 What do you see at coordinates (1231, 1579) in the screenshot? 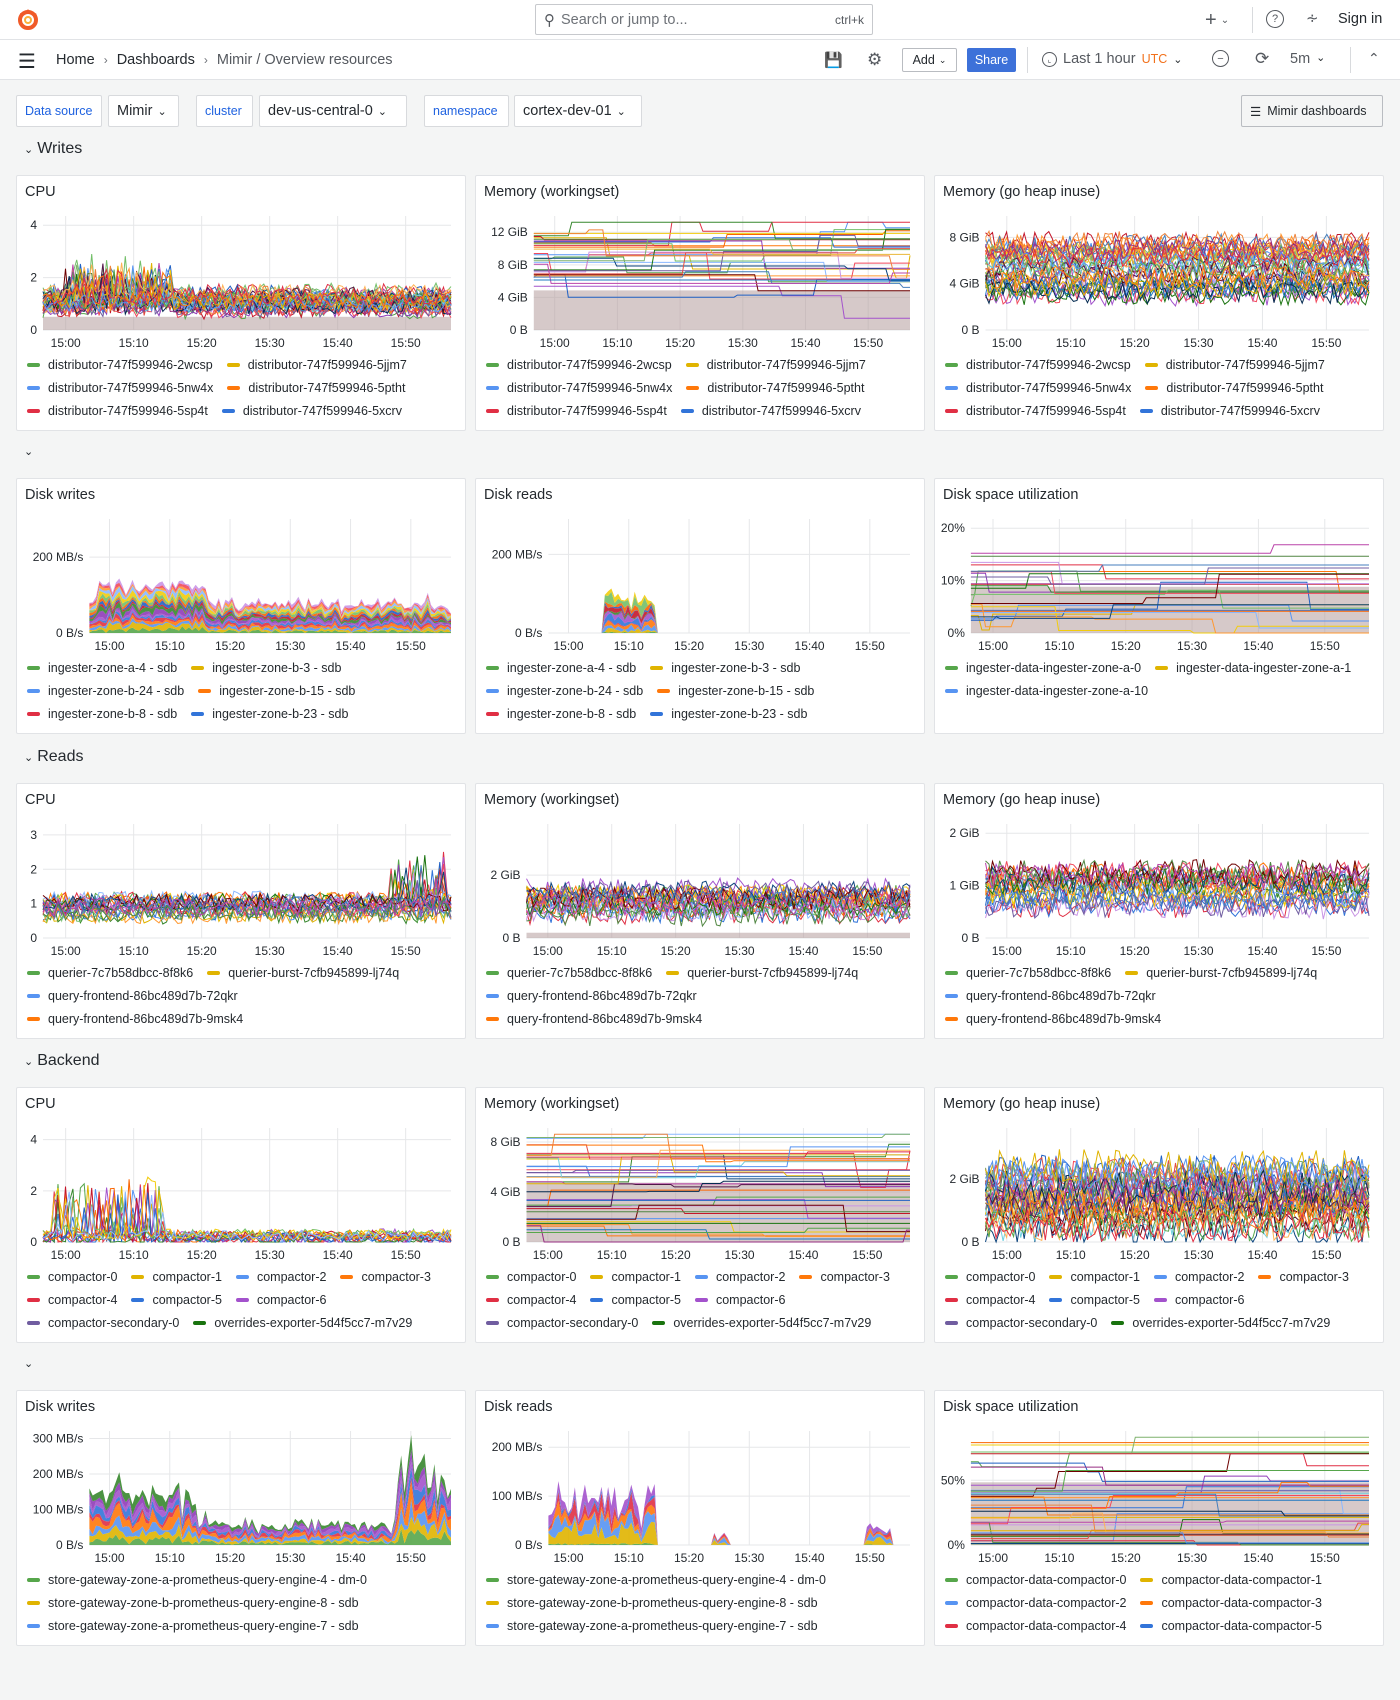
I see `legend-item: compactor-data-compactor-1` at bounding box center [1231, 1579].